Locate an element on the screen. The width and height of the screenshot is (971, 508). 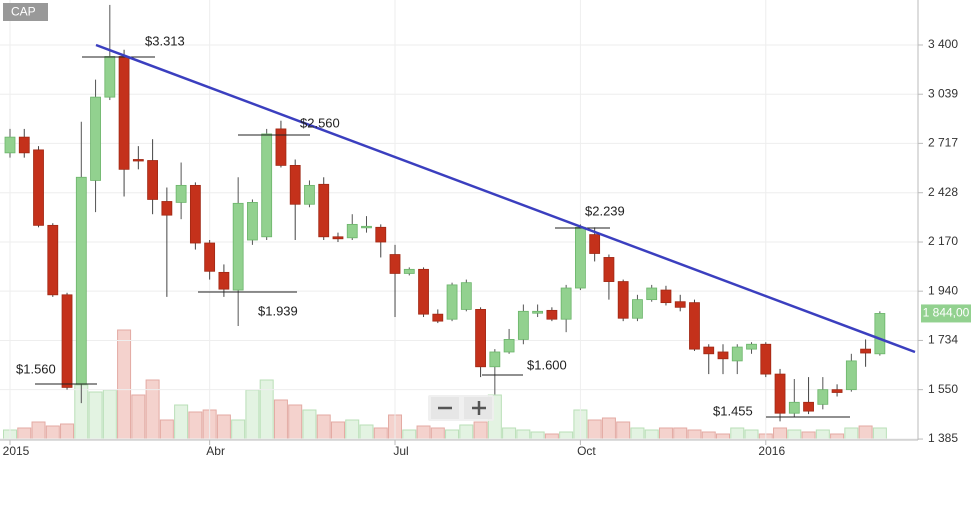
annotation: $1.455 is located at coordinates (733, 410).